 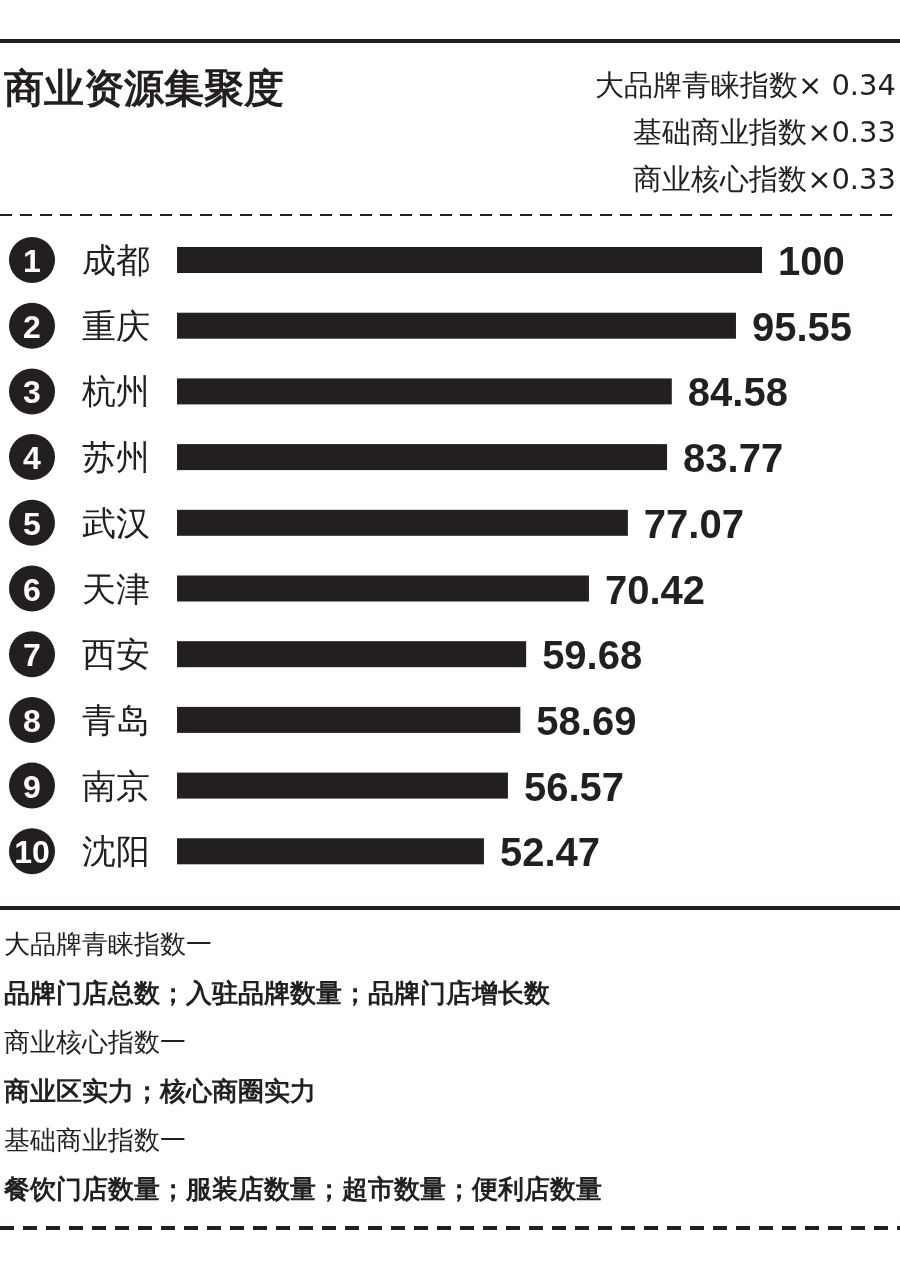 What do you see at coordinates (116, 719) in the screenshot?
I see `y-tick-label: 青岛` at bounding box center [116, 719].